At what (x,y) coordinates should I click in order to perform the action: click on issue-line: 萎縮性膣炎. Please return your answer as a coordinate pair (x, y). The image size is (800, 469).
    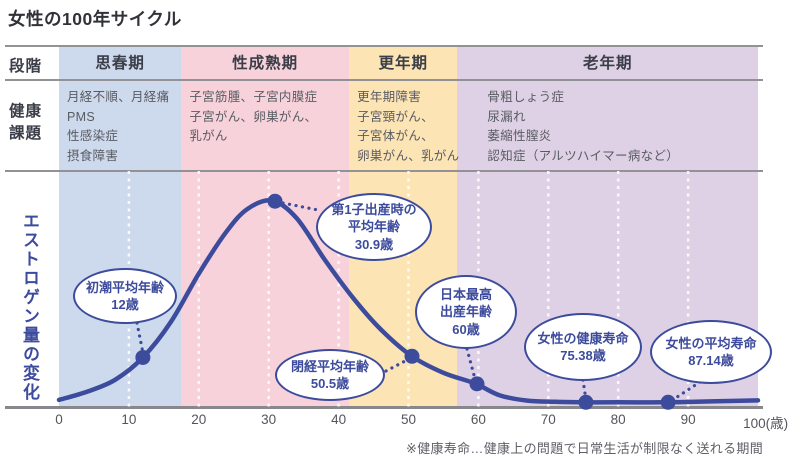
    Looking at the image, I should click on (519, 136).